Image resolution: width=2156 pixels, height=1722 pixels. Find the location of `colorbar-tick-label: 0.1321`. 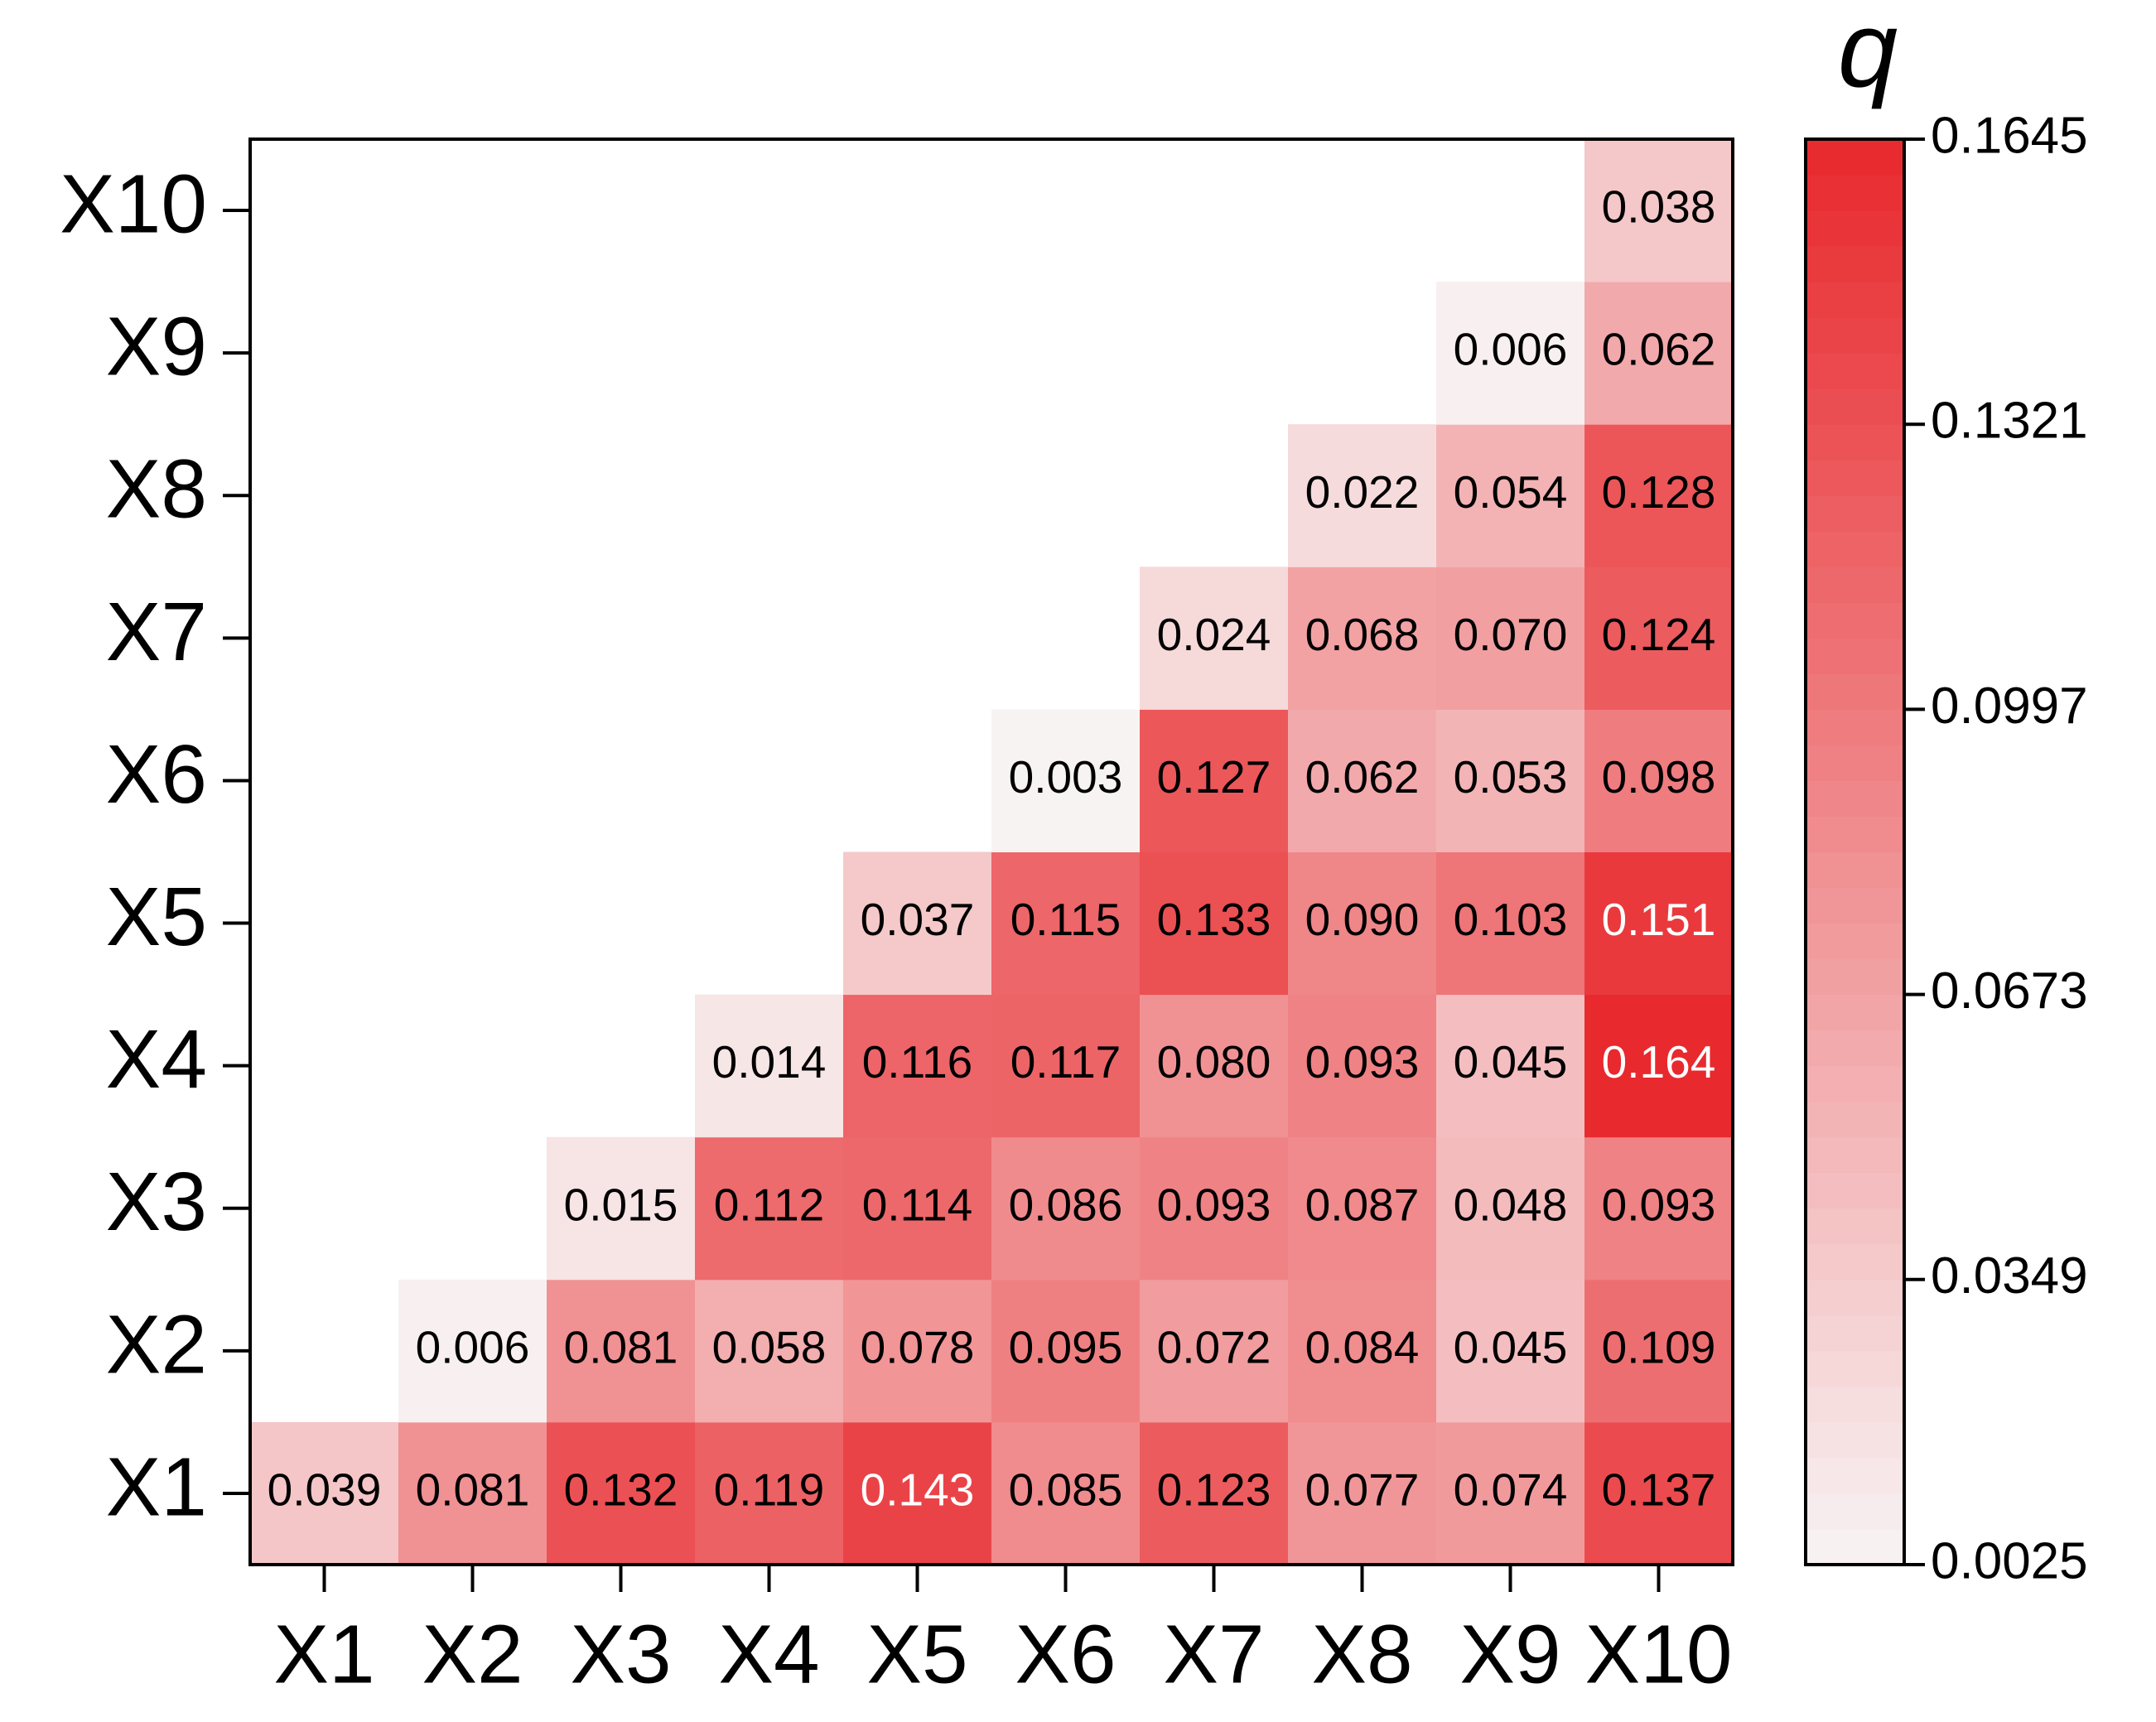

colorbar-tick-label: 0.1321 is located at coordinates (2010, 421).